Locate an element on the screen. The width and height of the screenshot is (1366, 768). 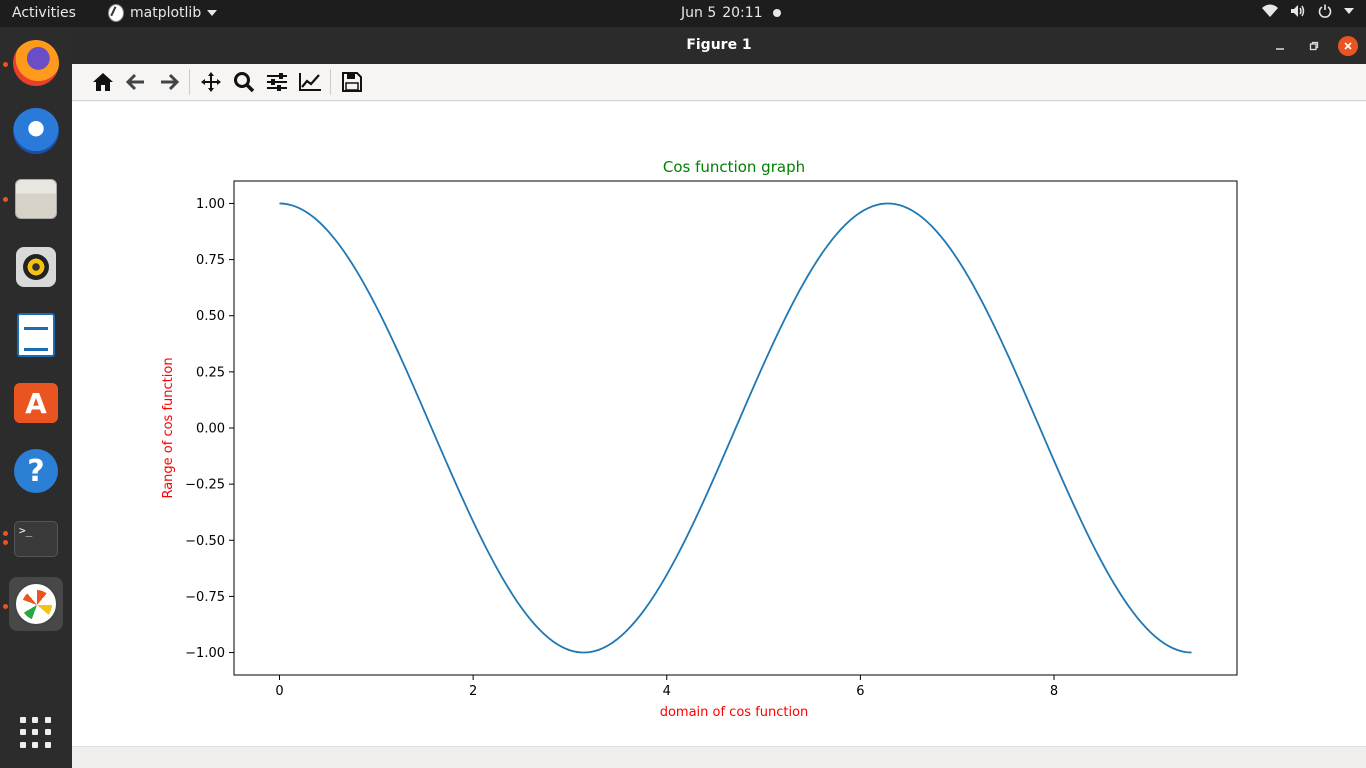
x-tick-label: 8 is located at coordinates (1054, 691).